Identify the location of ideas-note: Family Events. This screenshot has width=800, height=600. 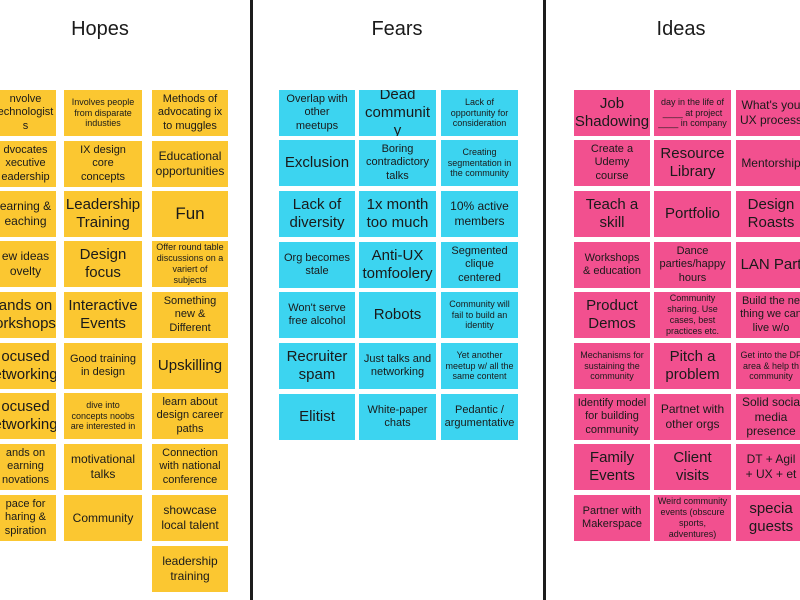
(612, 467).